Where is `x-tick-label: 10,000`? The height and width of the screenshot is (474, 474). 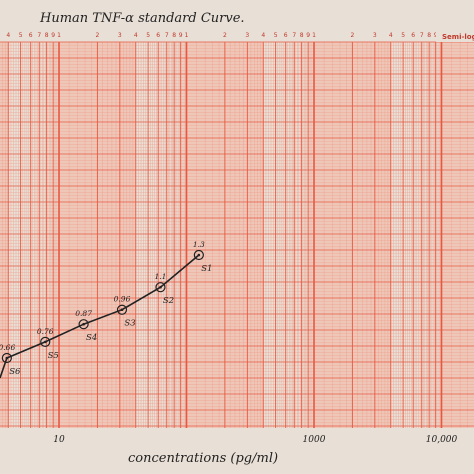
x-tick-label: 10,000 is located at coordinates (442, 440).